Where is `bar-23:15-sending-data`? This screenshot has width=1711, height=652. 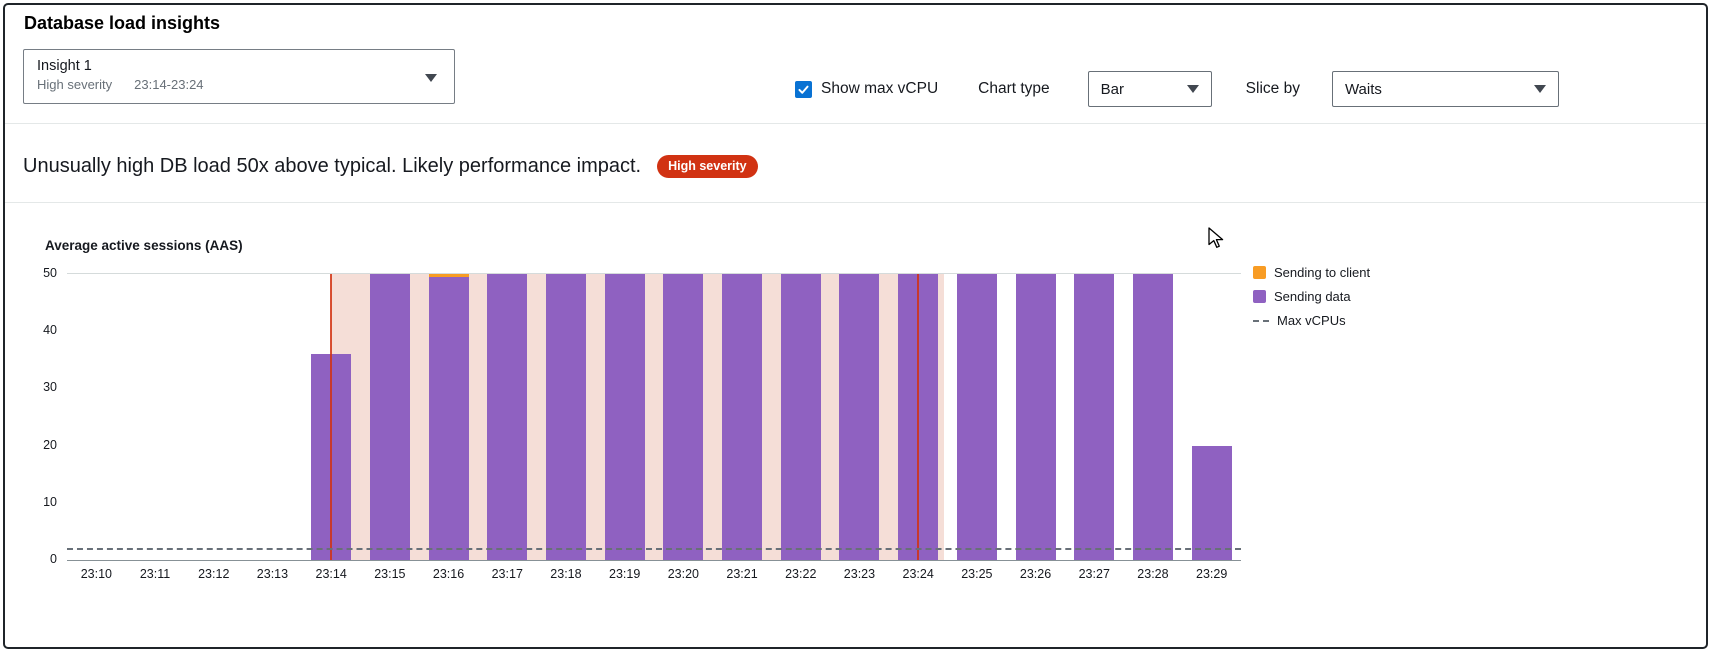
bar-23:15-sending-data is located at coordinates (389, 417).